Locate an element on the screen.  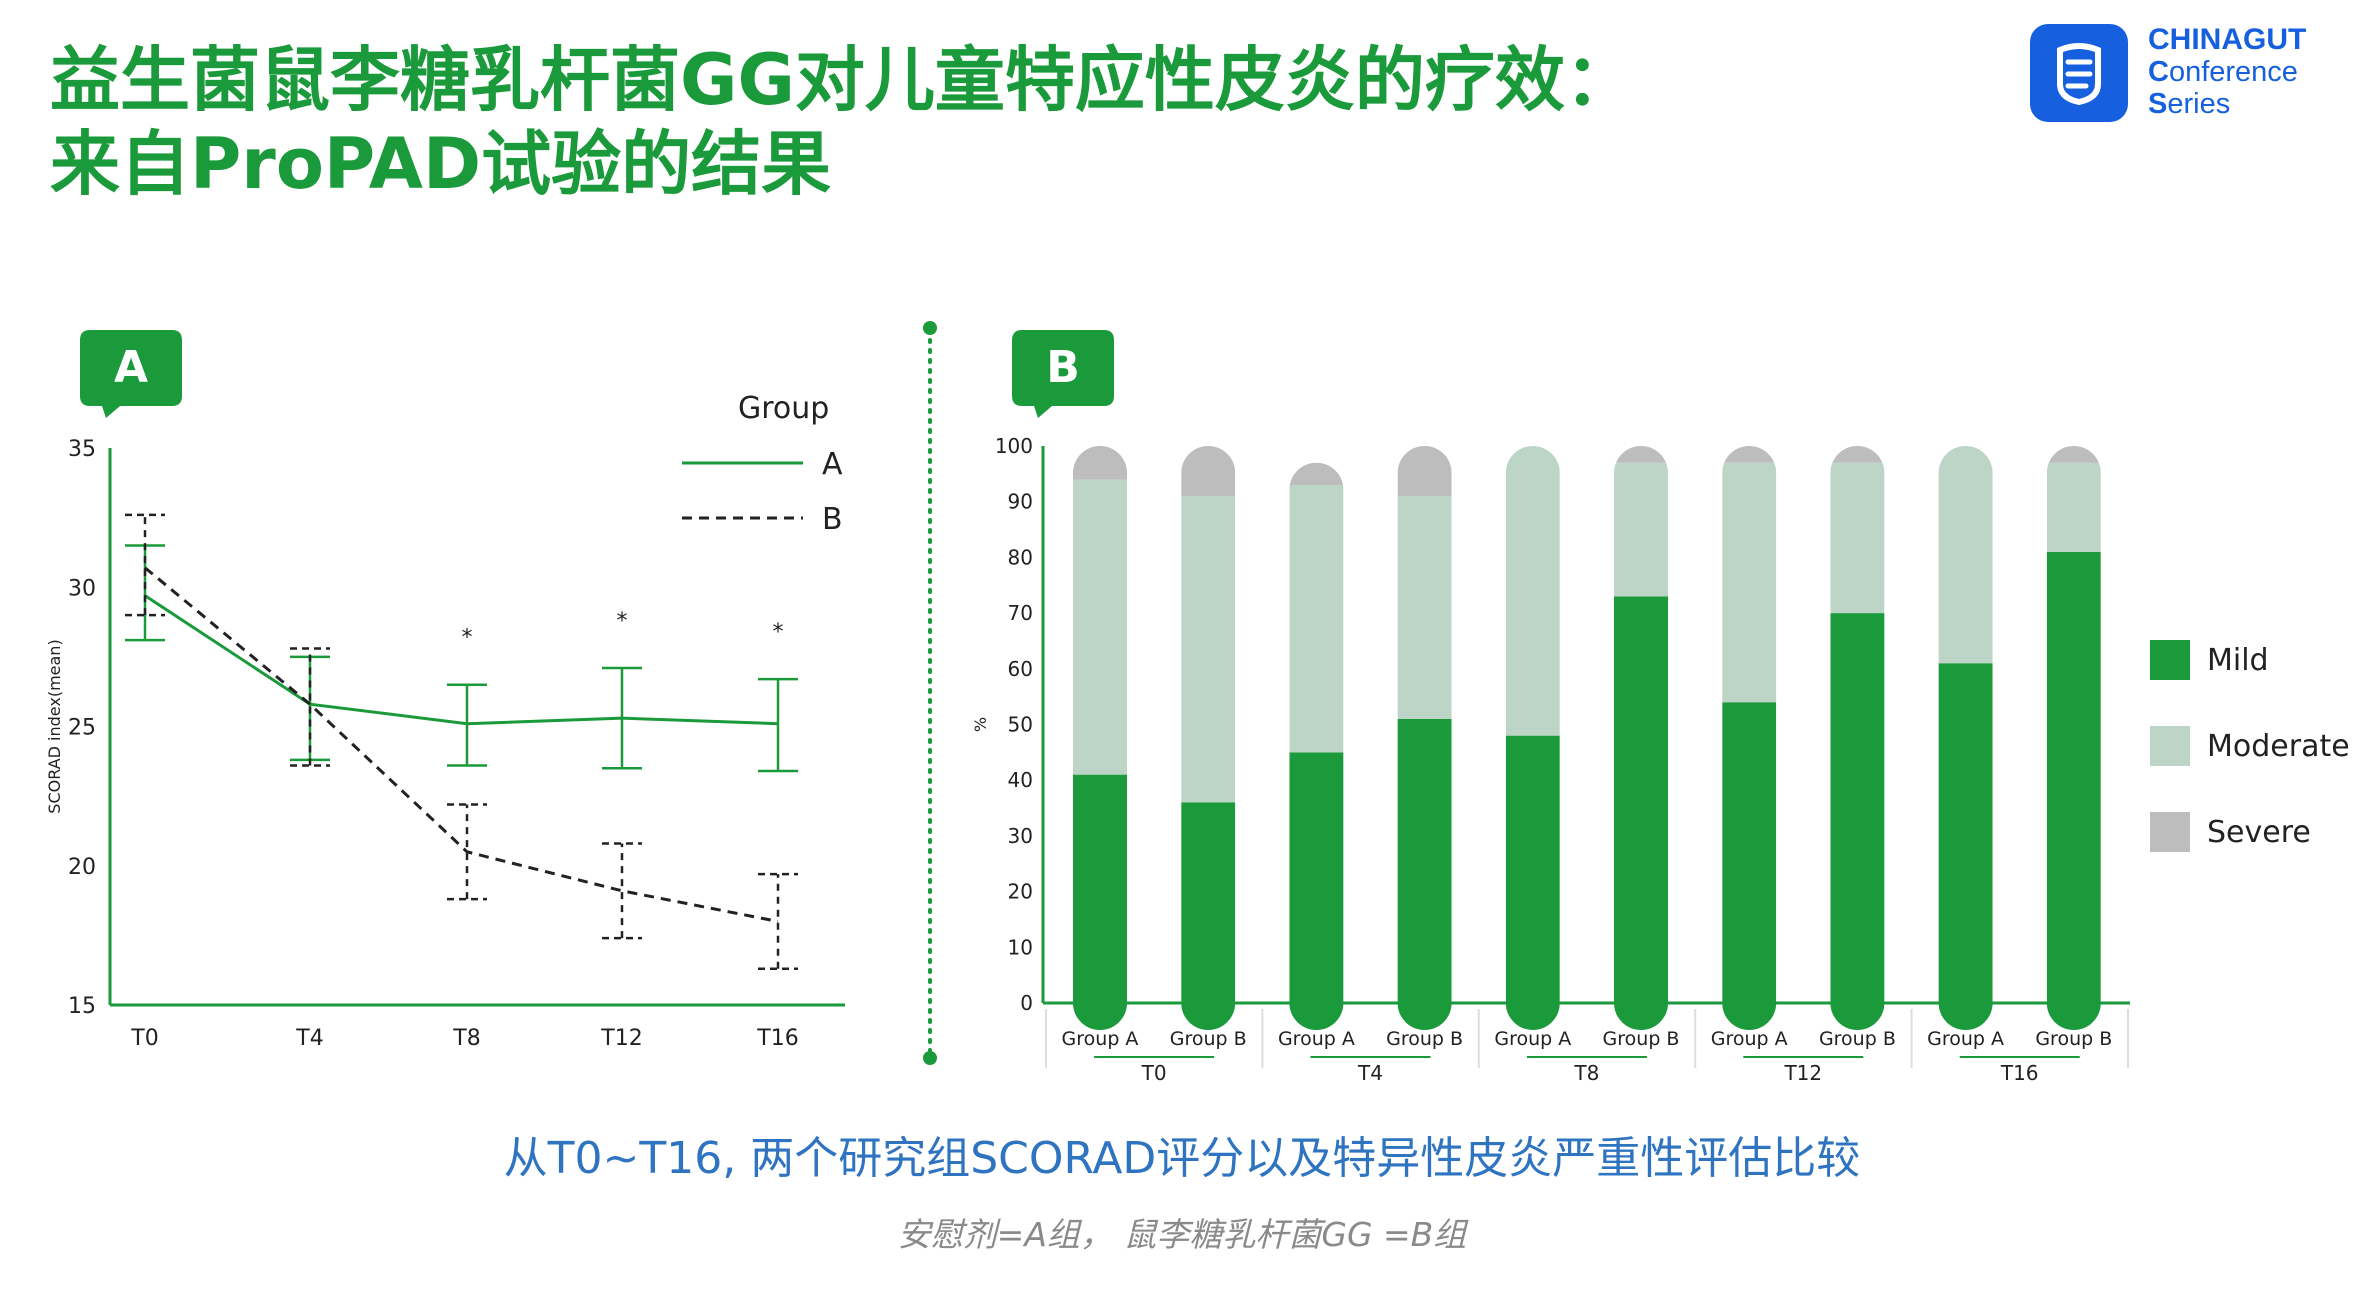
panel-b-label: B is located at coordinates (1063, 367).